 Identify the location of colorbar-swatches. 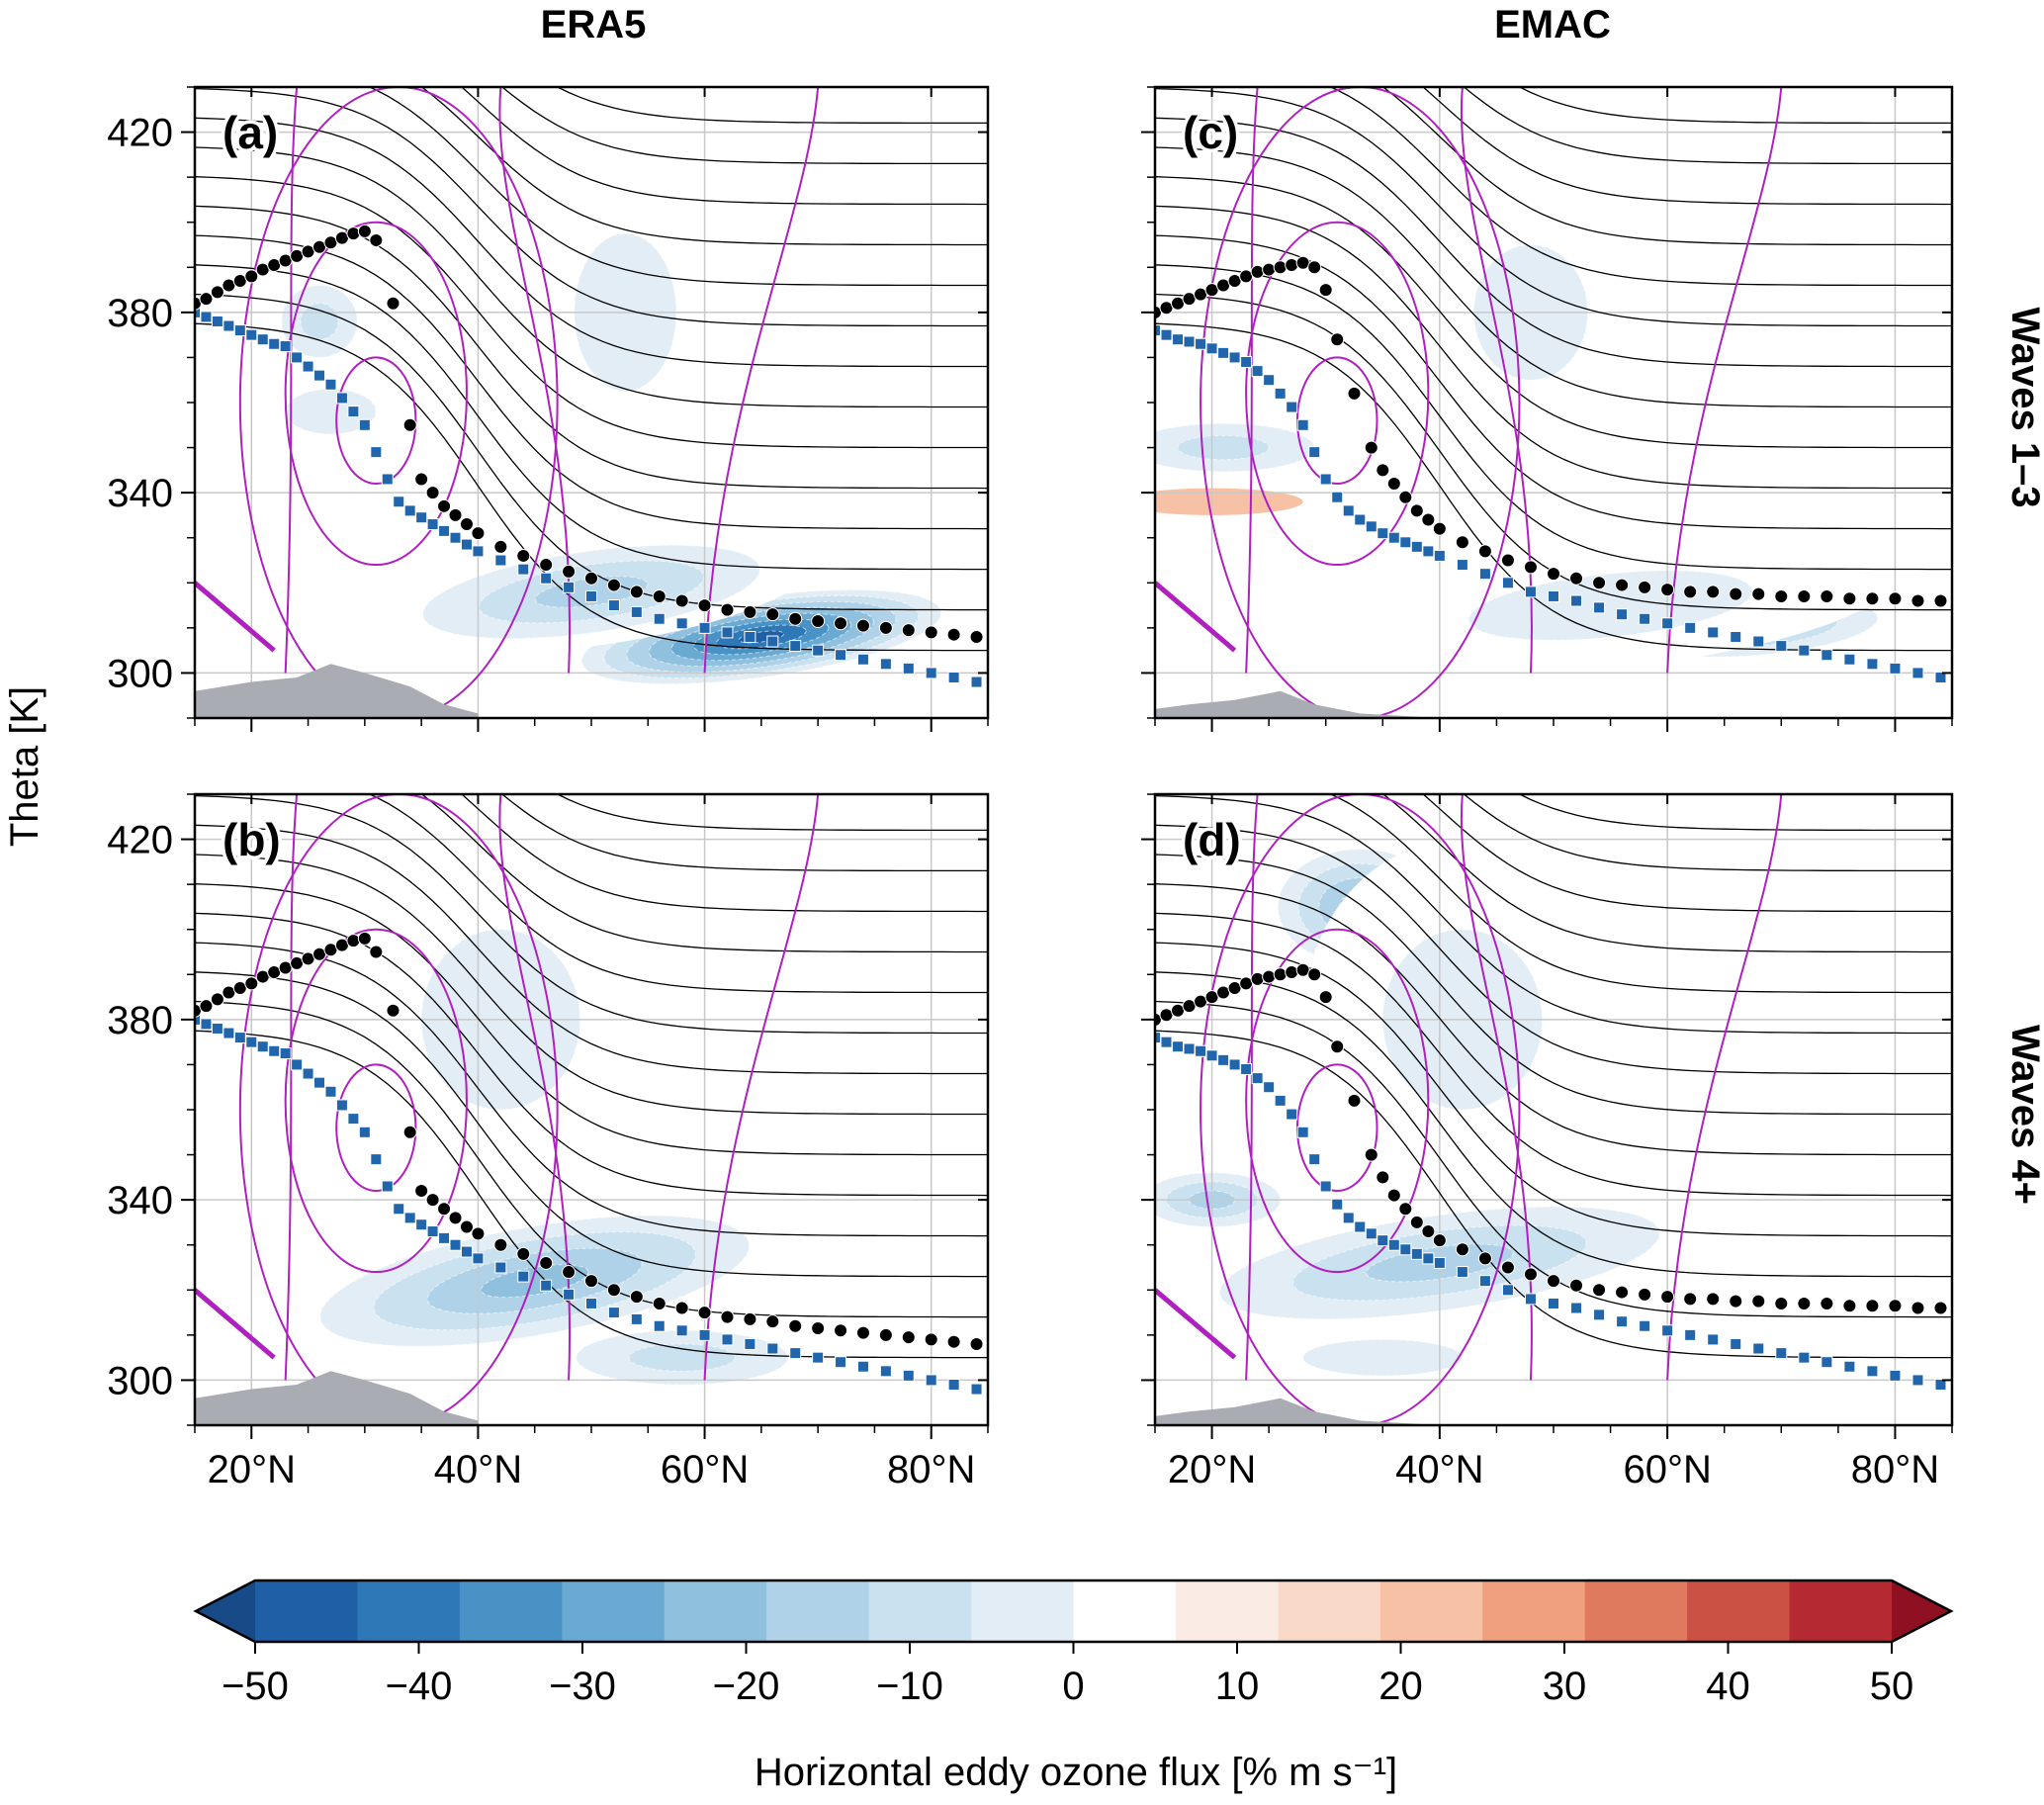
(1073, 1611).